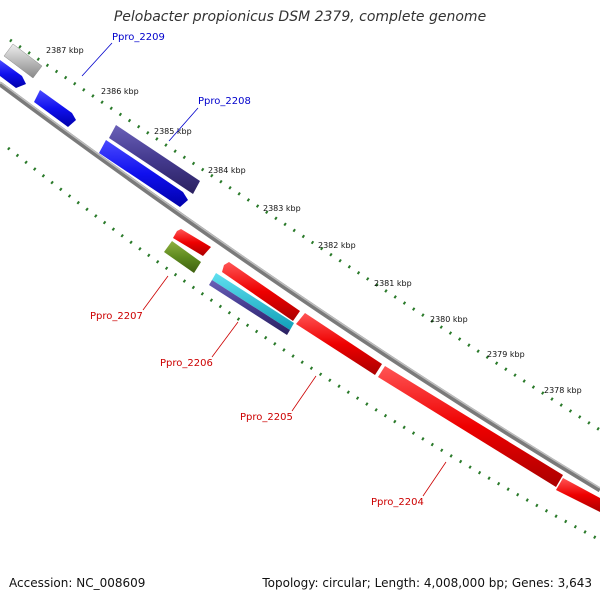 This screenshot has height=600, width=600. Describe the element at coordinates (227, 170) in the screenshot. I see `tick-label-2384: 2384 kbp` at that location.